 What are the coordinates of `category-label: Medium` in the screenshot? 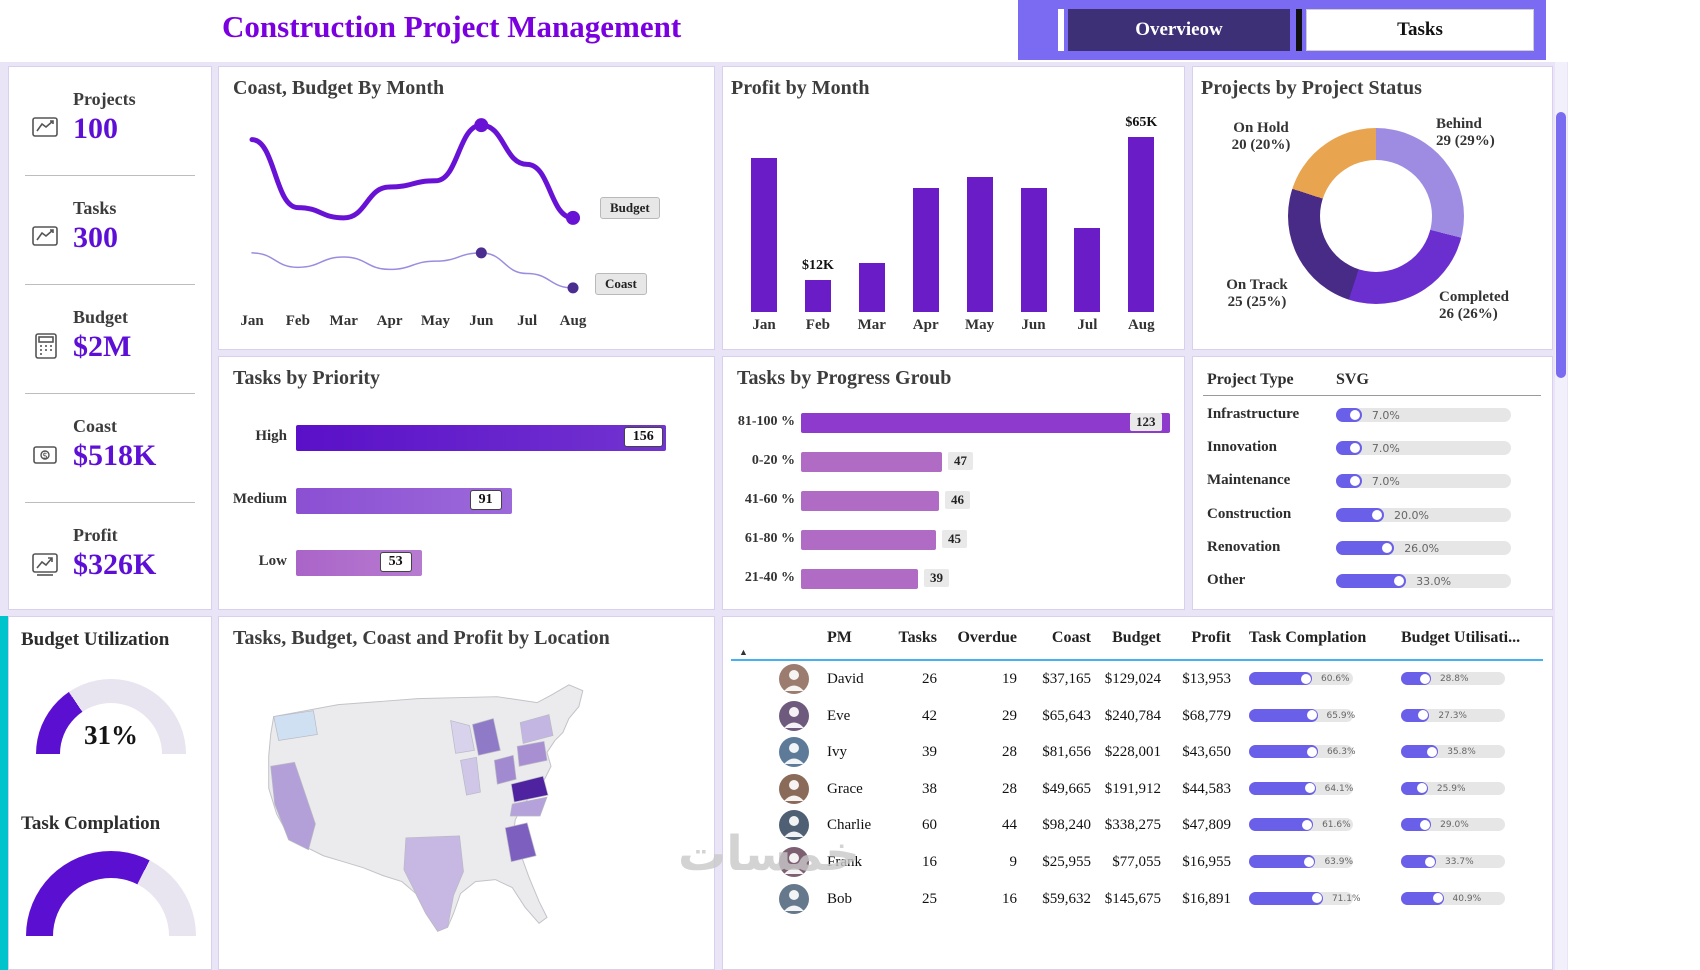 It's located at (259, 499).